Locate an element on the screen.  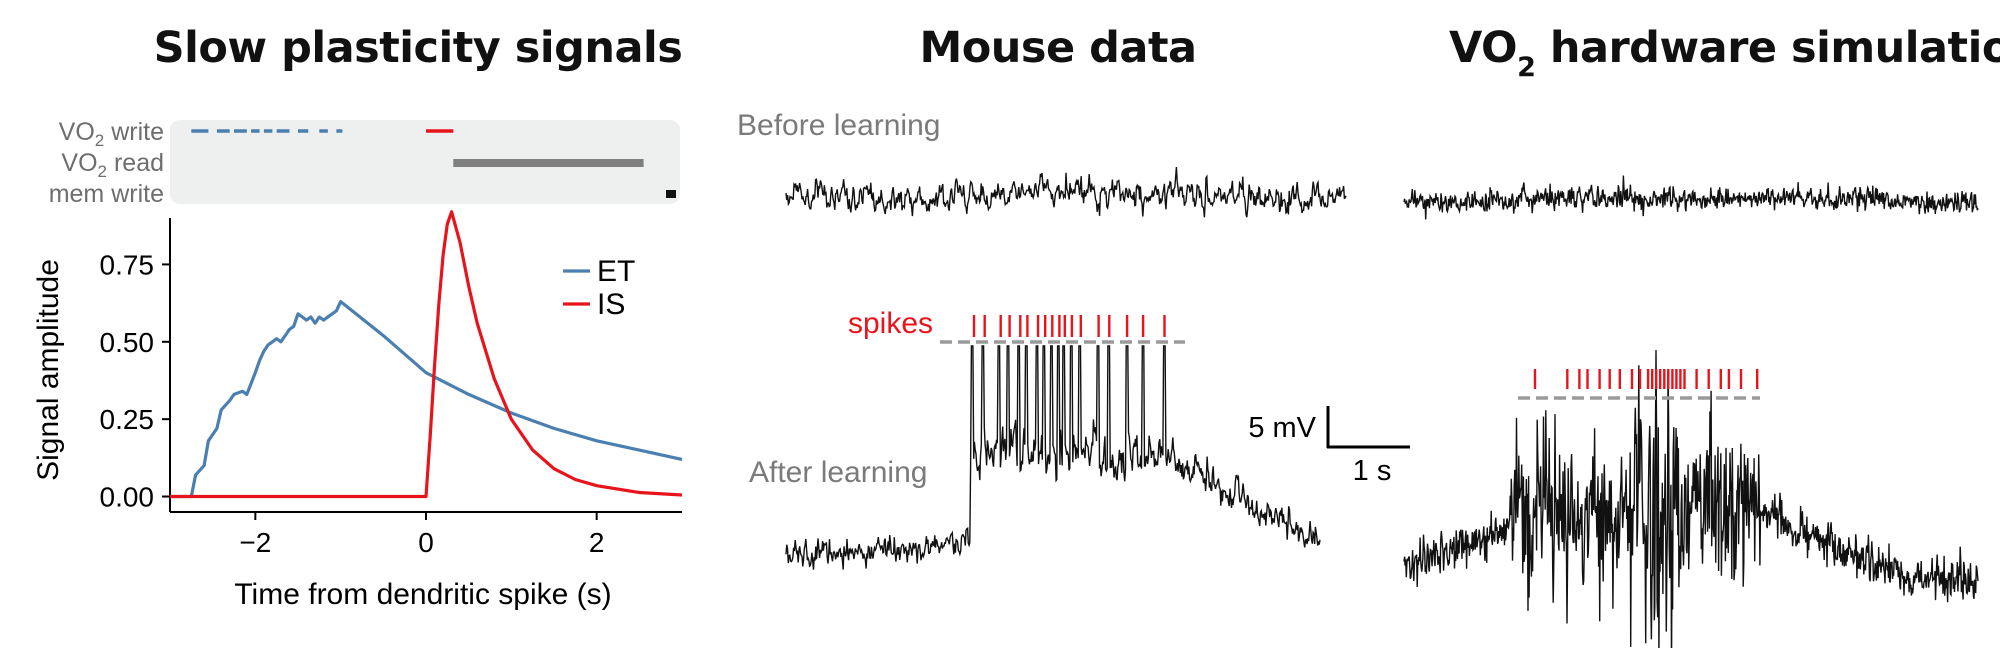
x-tick-label: −2 is located at coordinates (255, 542).